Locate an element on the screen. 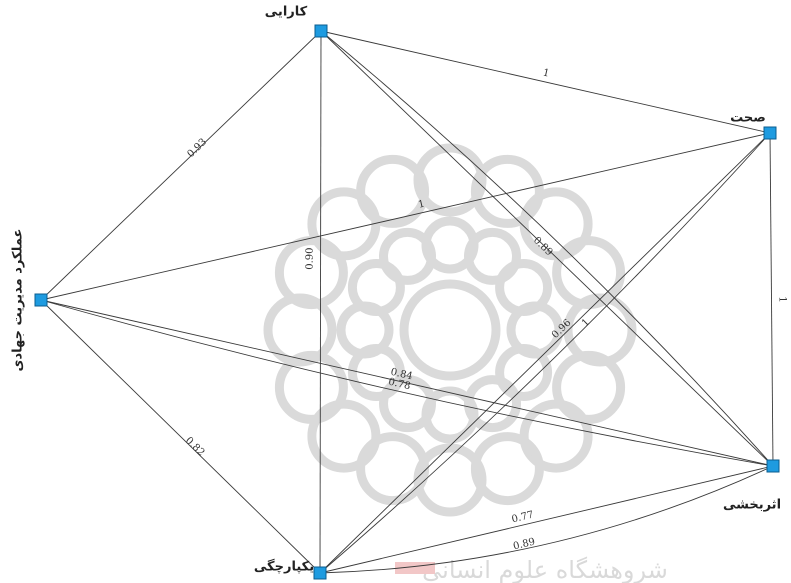 The image size is (791, 583). edge-weight-label: 0.93 is located at coordinates (197, 148).